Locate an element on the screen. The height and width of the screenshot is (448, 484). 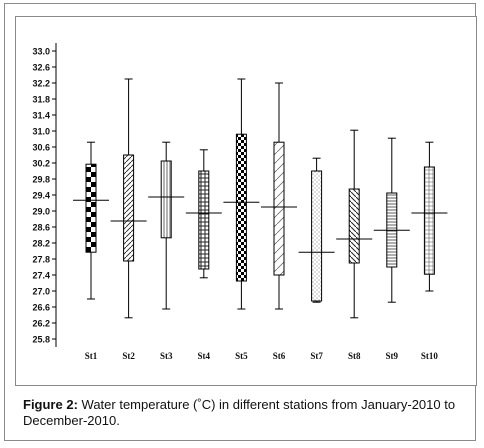
y-tick-label: 29.0 is located at coordinates (41, 212).